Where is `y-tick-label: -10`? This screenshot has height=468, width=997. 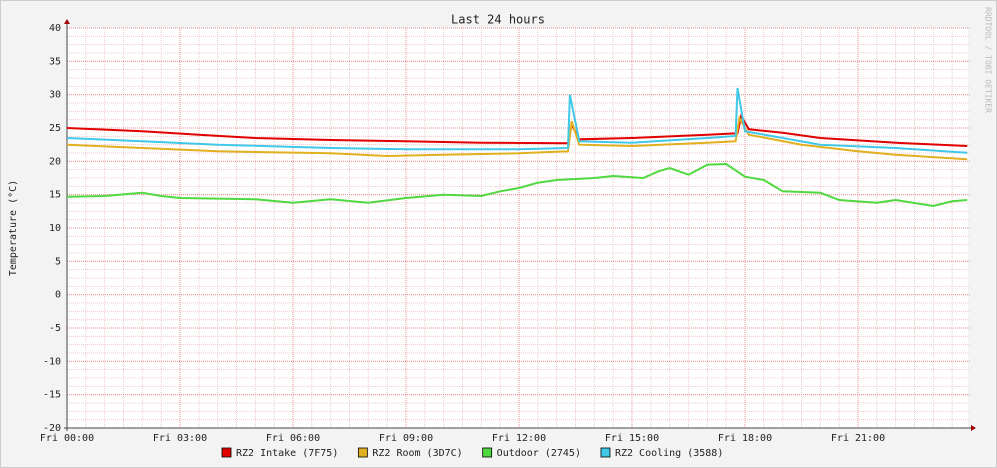 y-tick-label: -10 is located at coordinates (52, 361).